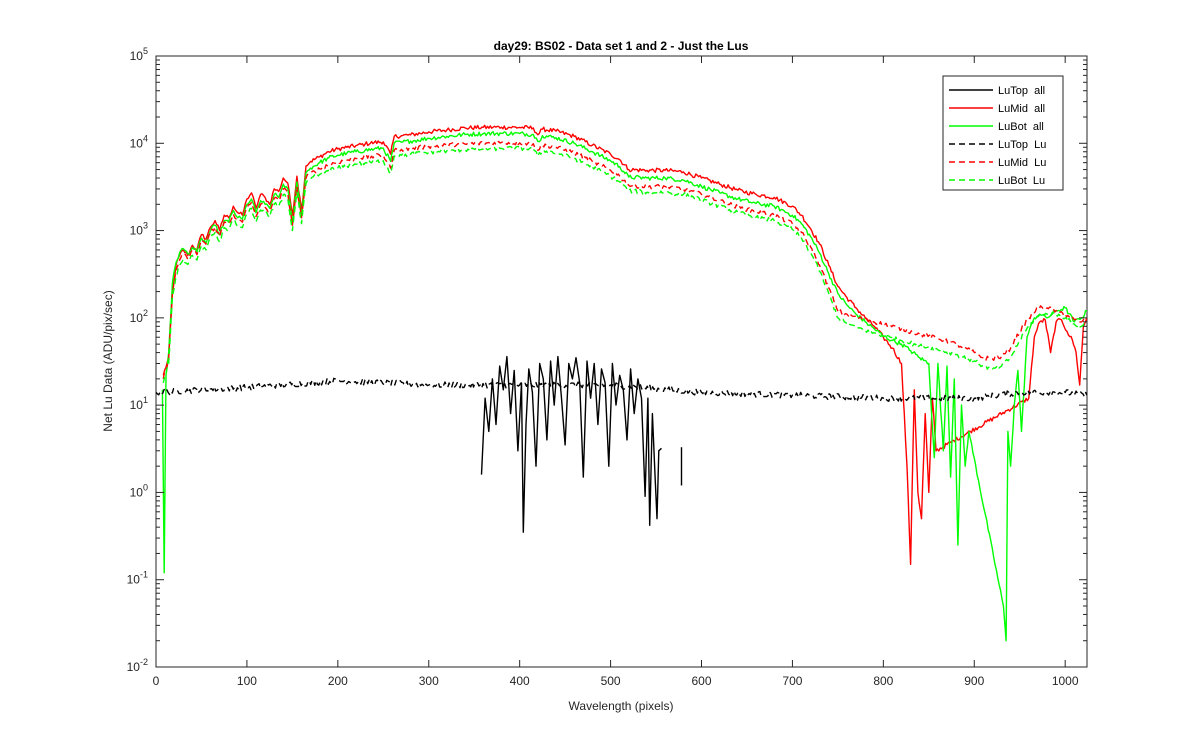 The image size is (1200, 750). Describe the element at coordinates (156, 681) in the screenshot. I see `x-tick-label: 0` at that location.